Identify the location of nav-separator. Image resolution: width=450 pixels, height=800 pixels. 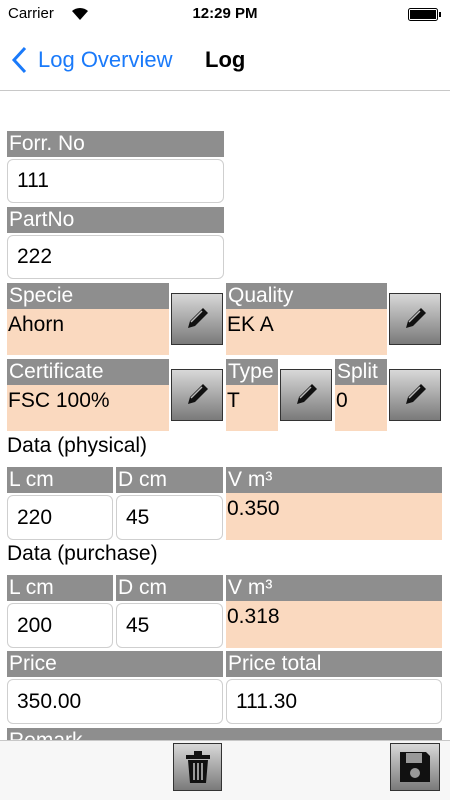
(225, 90).